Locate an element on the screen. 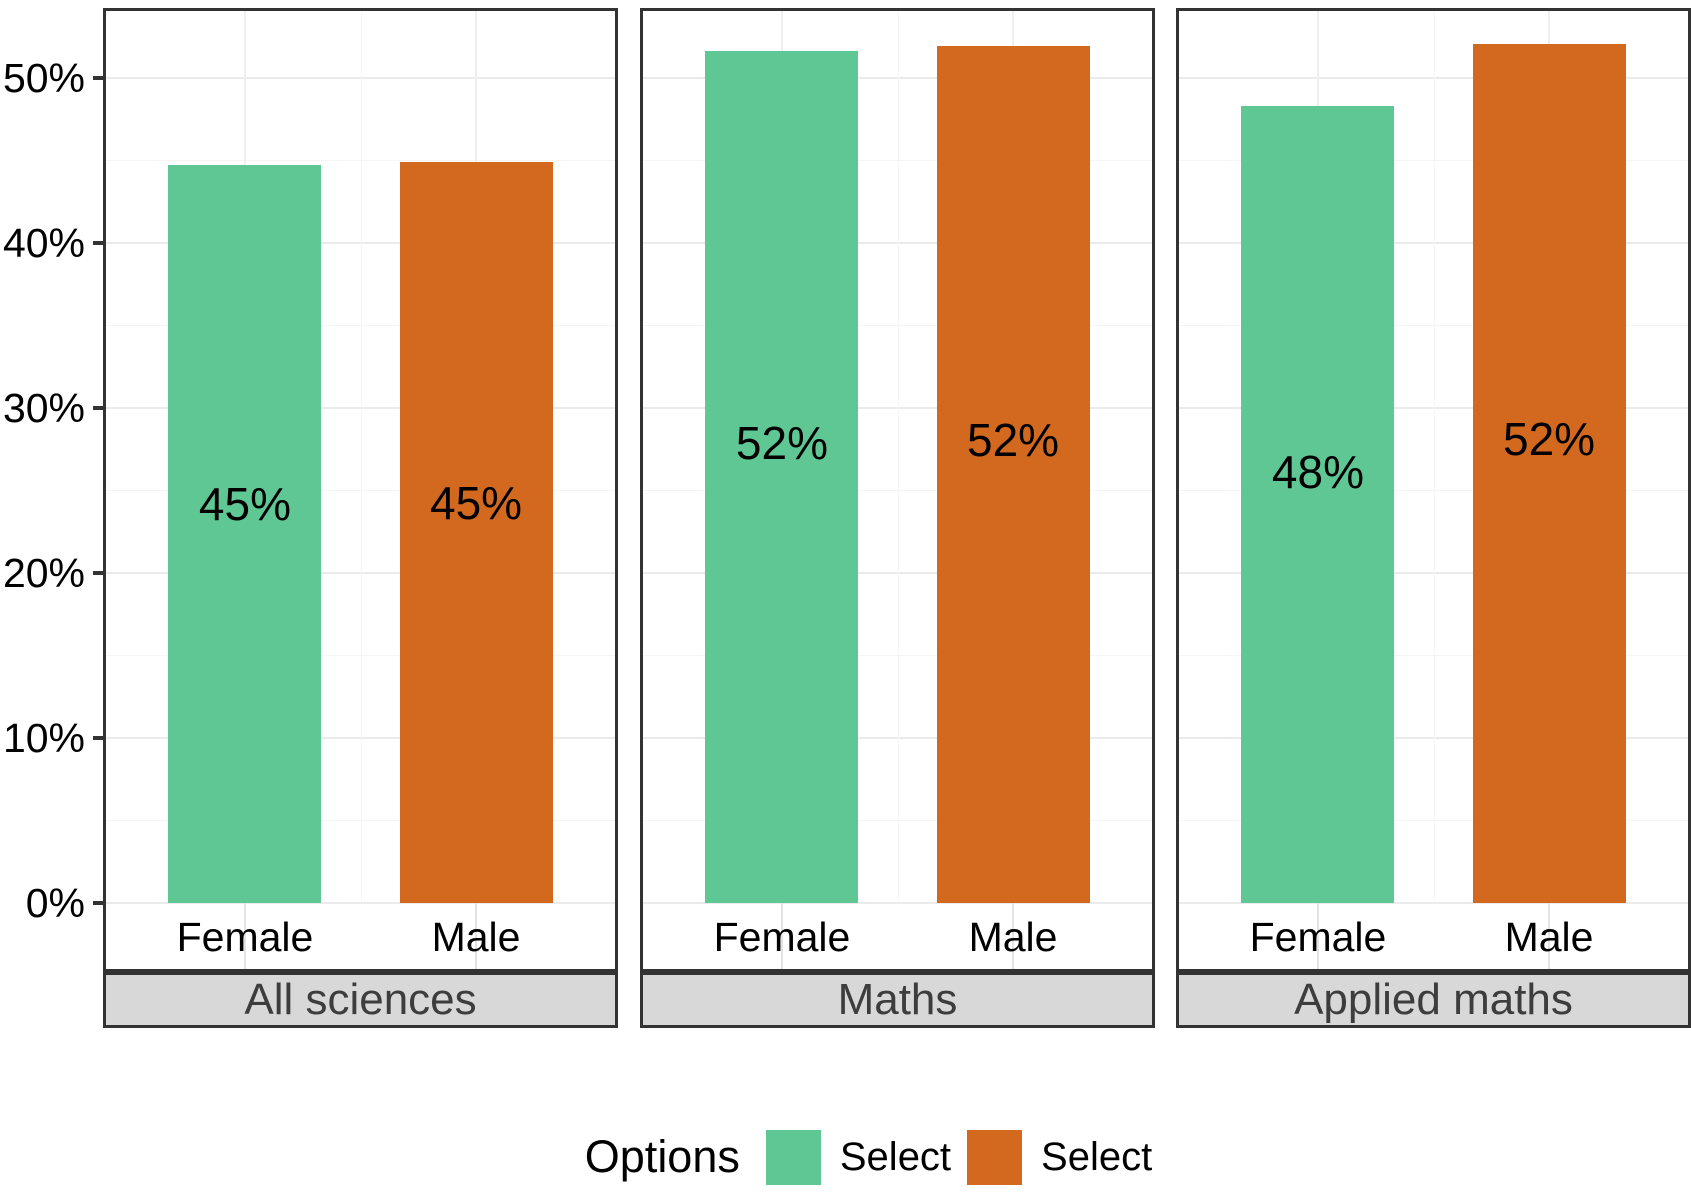 This screenshot has height=1197, width=1691. bar-female-maths is located at coordinates (782, 477).